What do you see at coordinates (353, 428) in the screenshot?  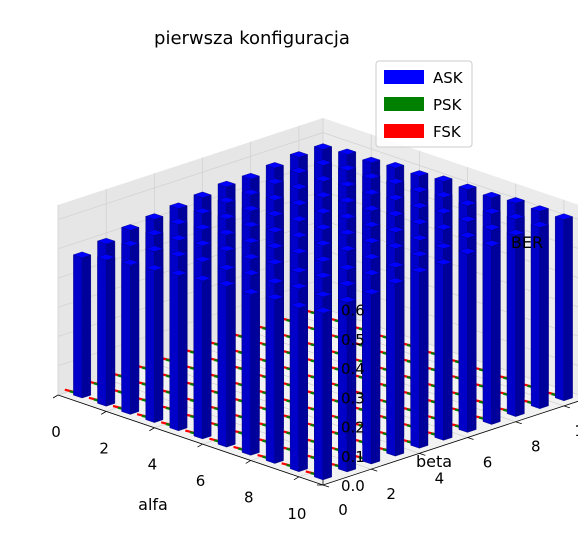 I see `z-tick-label: 0.2` at bounding box center [353, 428].